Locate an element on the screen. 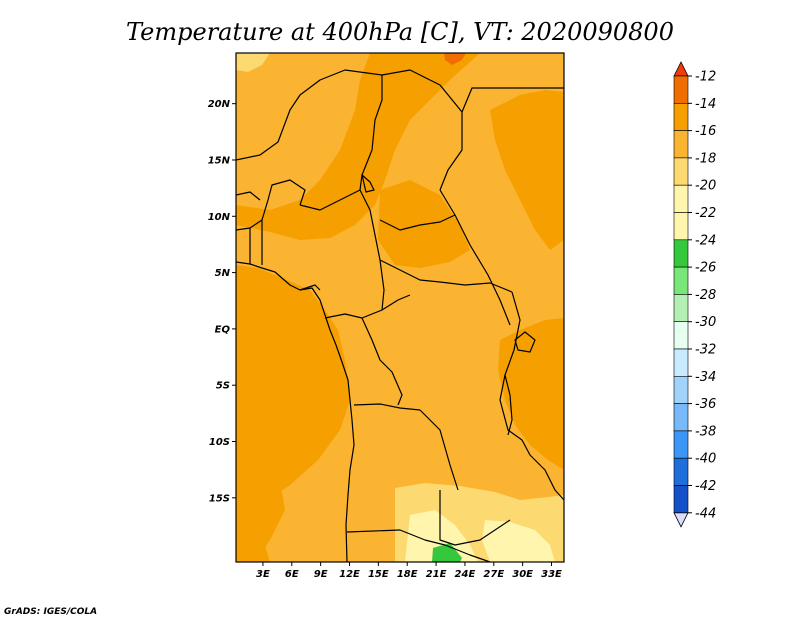 This screenshot has height=618, width=800. border-sudan-south is located at coordinates (475, 257).